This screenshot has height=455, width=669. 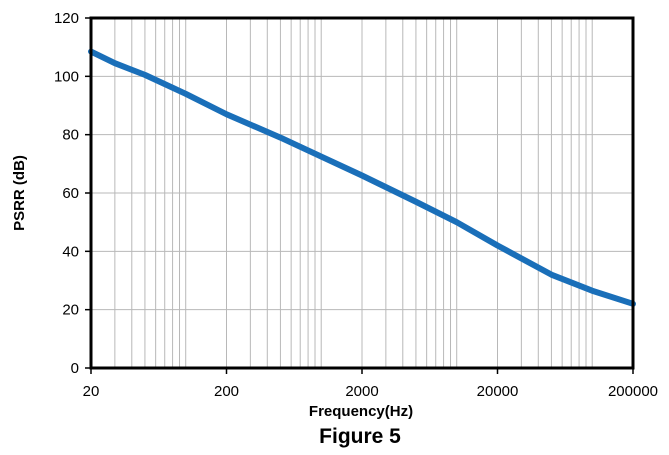 I want to click on y-tick-label: 20, so click(x=70, y=310).